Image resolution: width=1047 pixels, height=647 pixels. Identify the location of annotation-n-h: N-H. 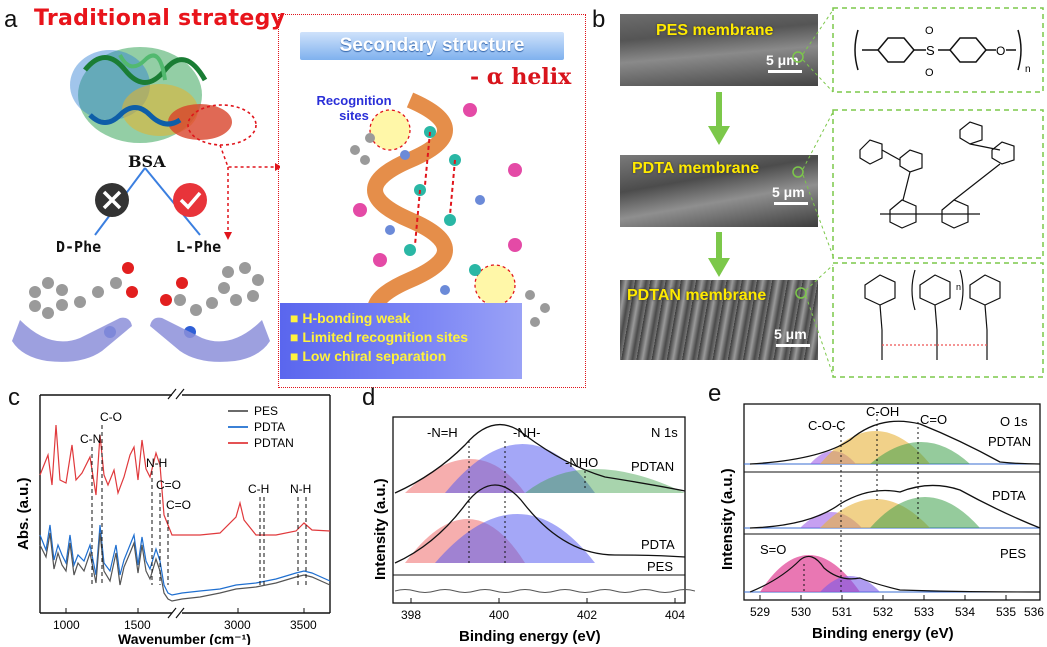
(156, 463).